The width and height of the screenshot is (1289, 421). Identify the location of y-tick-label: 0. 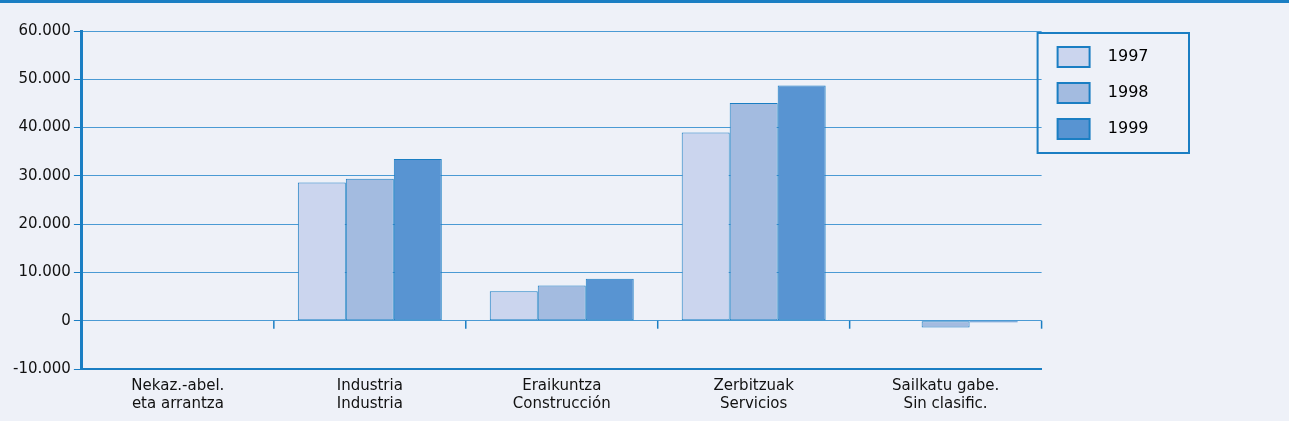
(66, 319).